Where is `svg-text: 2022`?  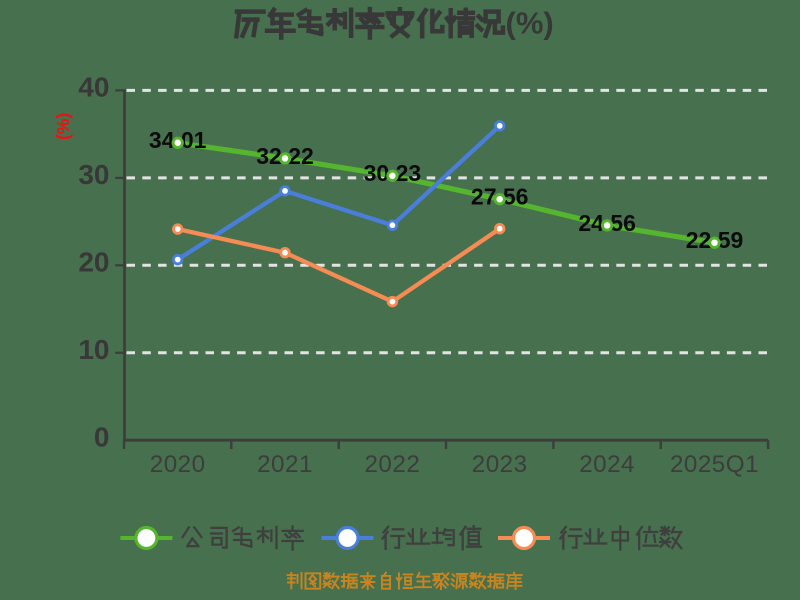 svg-text: 2022 is located at coordinates (392, 464).